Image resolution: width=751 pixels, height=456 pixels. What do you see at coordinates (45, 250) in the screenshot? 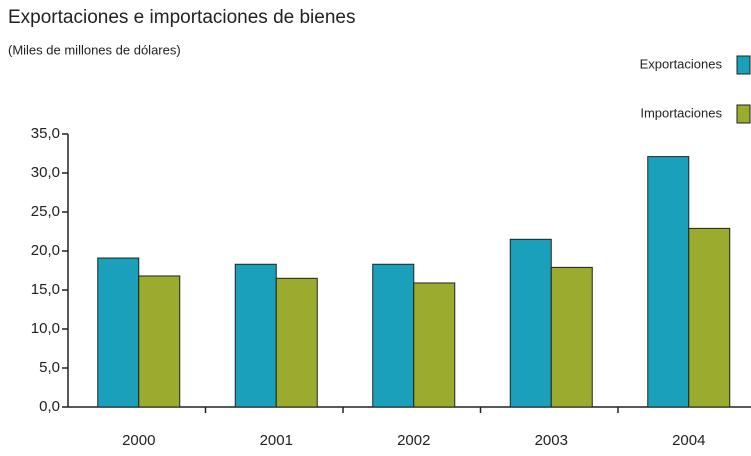
I see `y-tick-label: 20,0` at bounding box center [45, 250].